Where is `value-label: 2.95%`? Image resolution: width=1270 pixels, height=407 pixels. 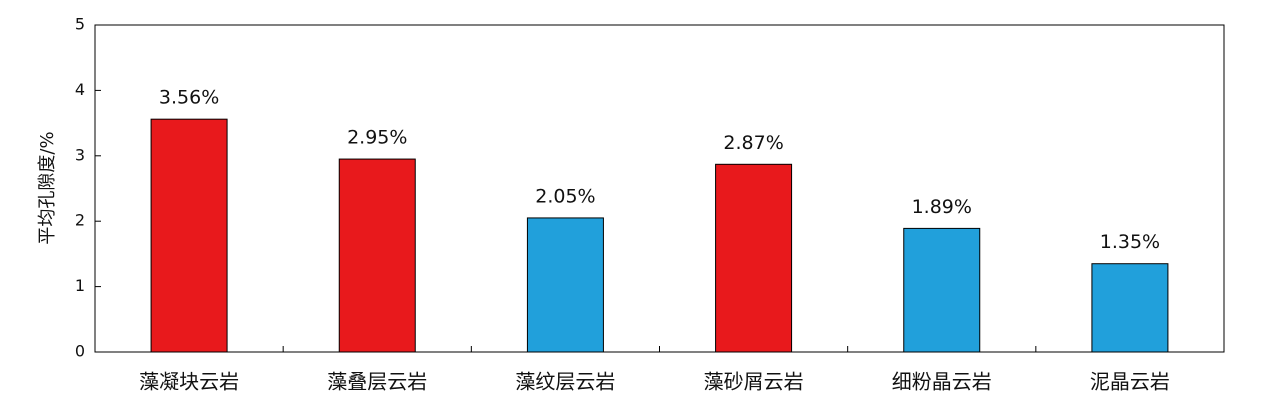 value-label: 2.95% is located at coordinates (377, 138).